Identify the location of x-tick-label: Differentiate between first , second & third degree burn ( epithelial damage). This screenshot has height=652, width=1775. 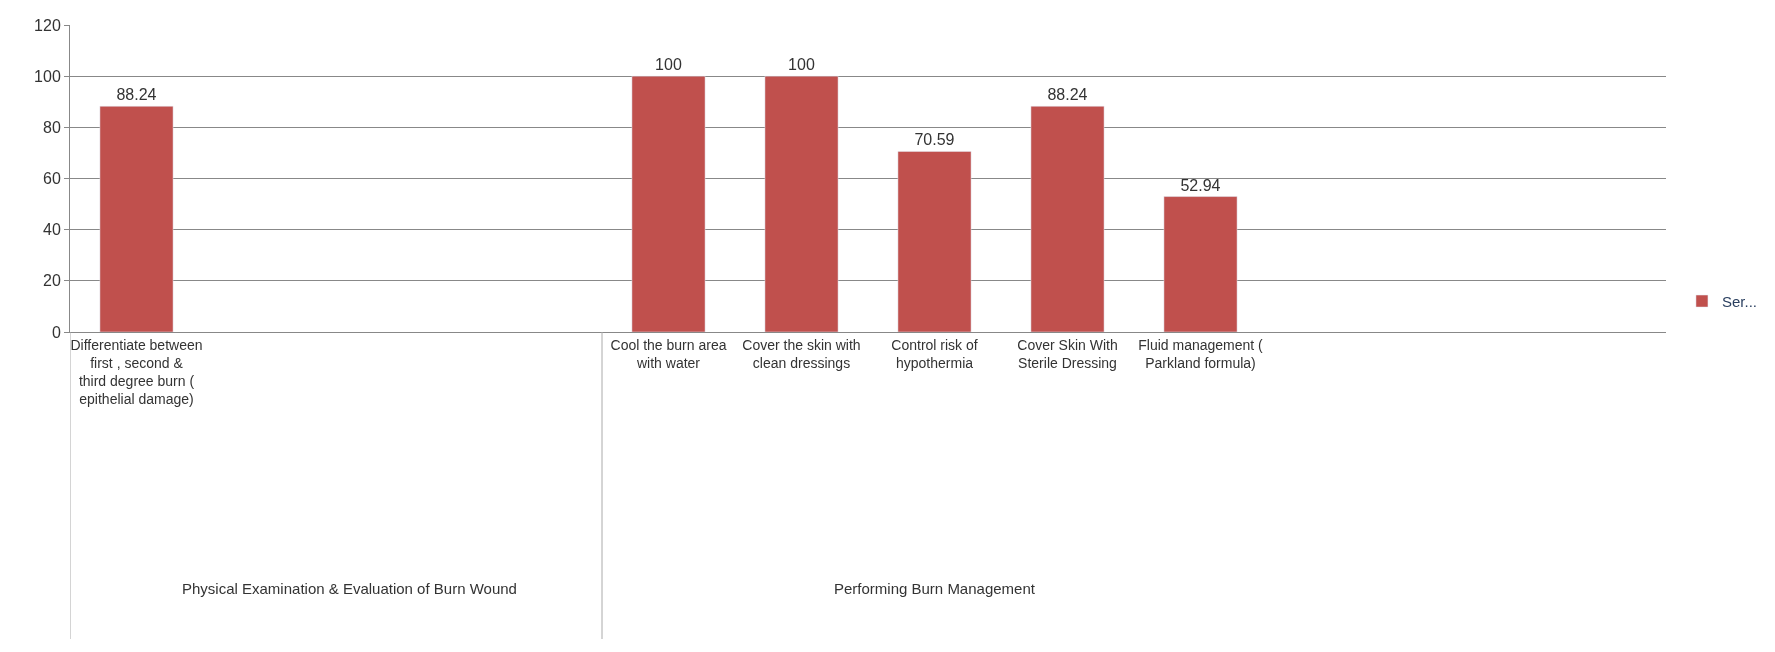
(136, 372).